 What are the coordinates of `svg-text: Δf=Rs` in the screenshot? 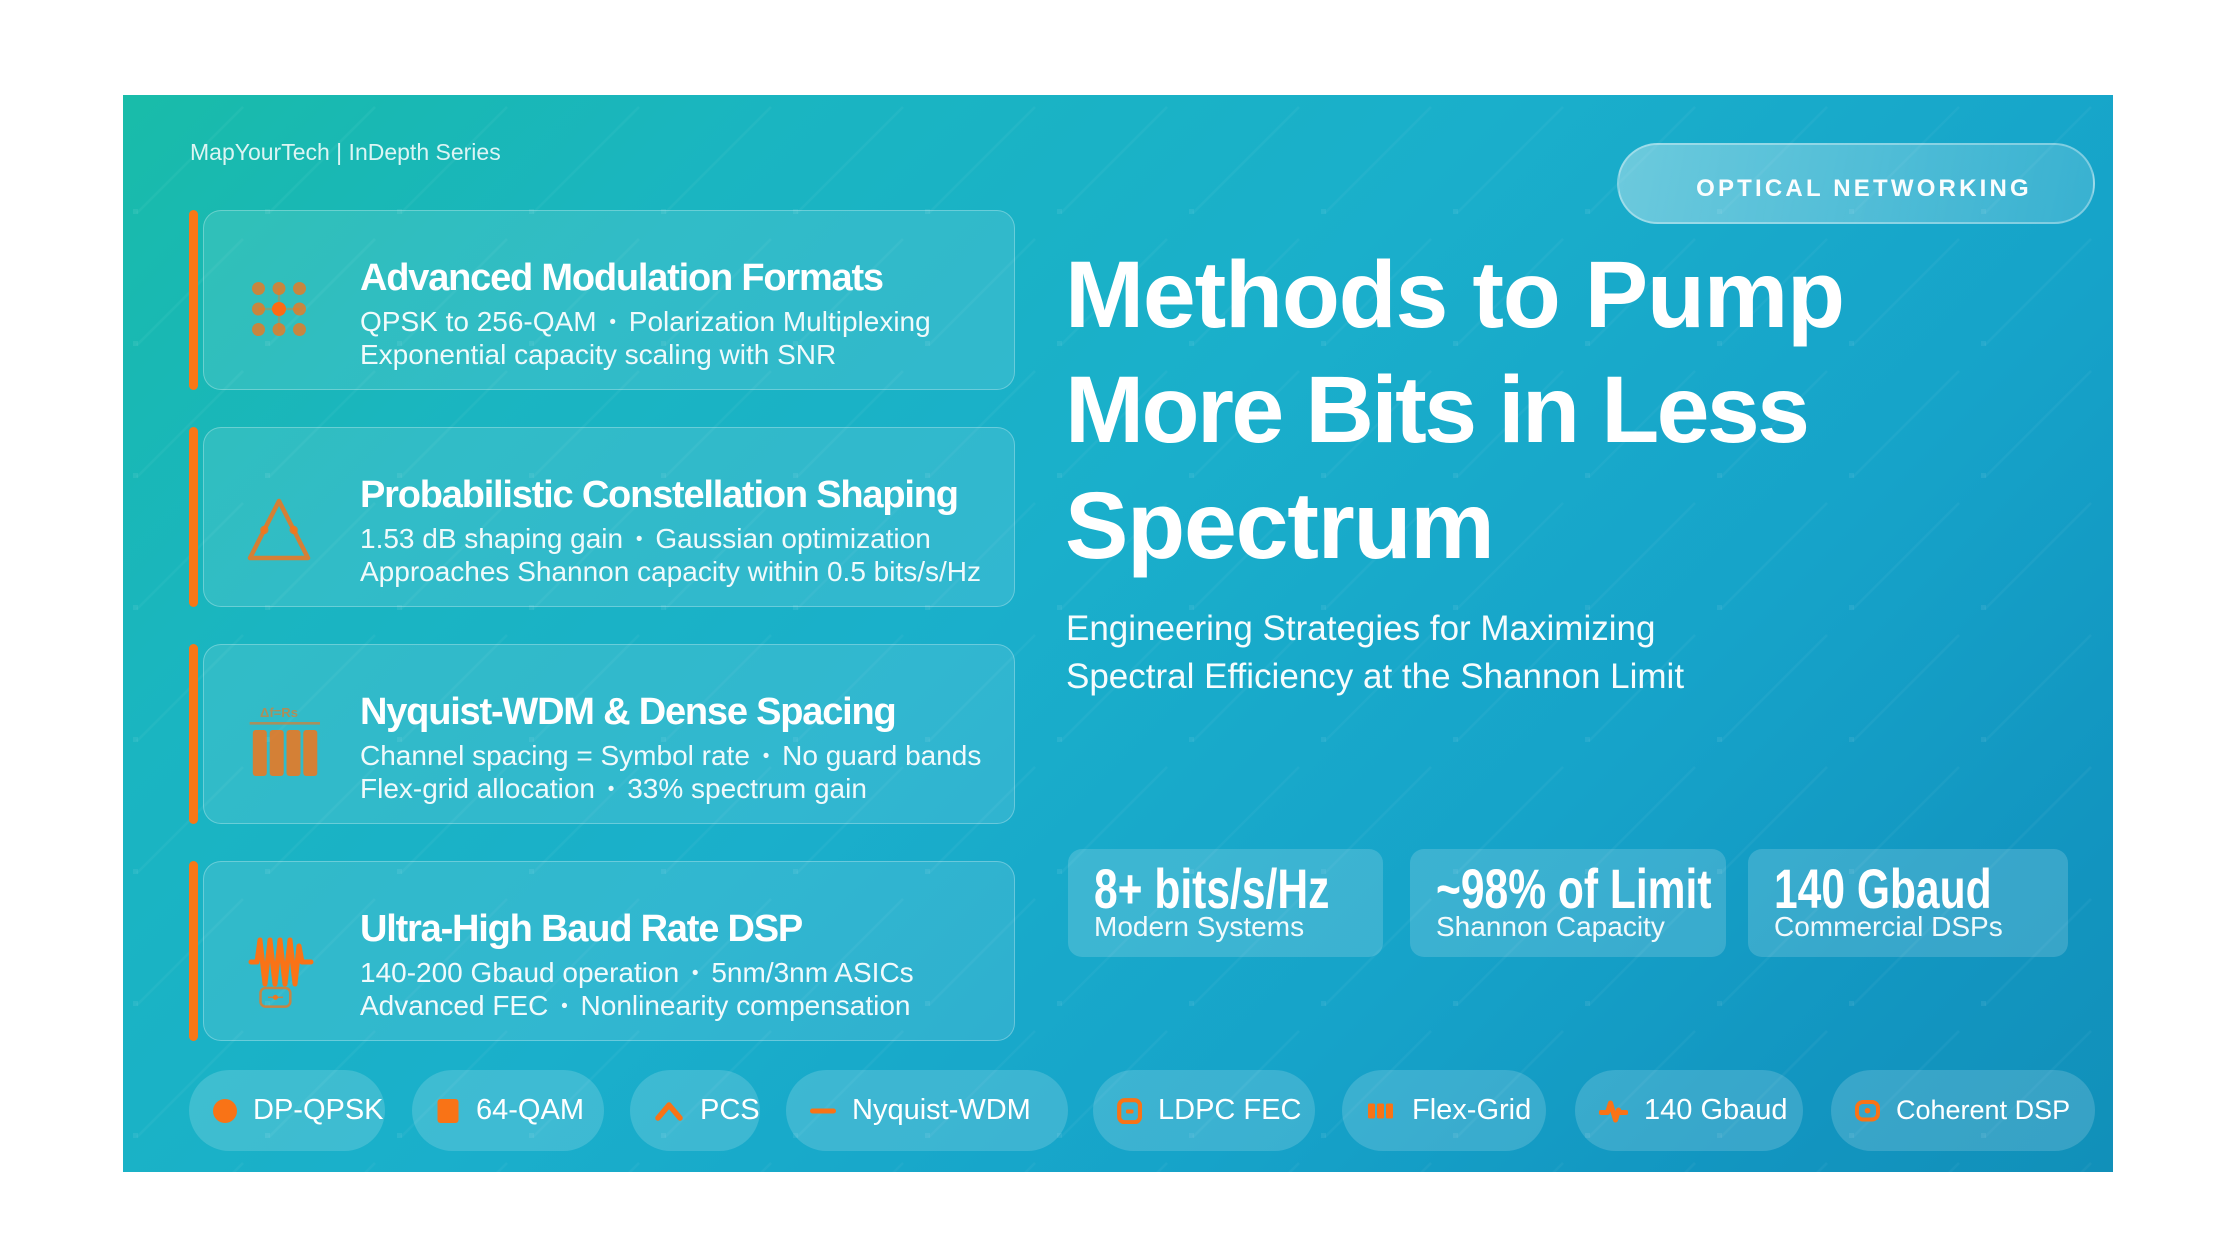 It's located at (279, 712).